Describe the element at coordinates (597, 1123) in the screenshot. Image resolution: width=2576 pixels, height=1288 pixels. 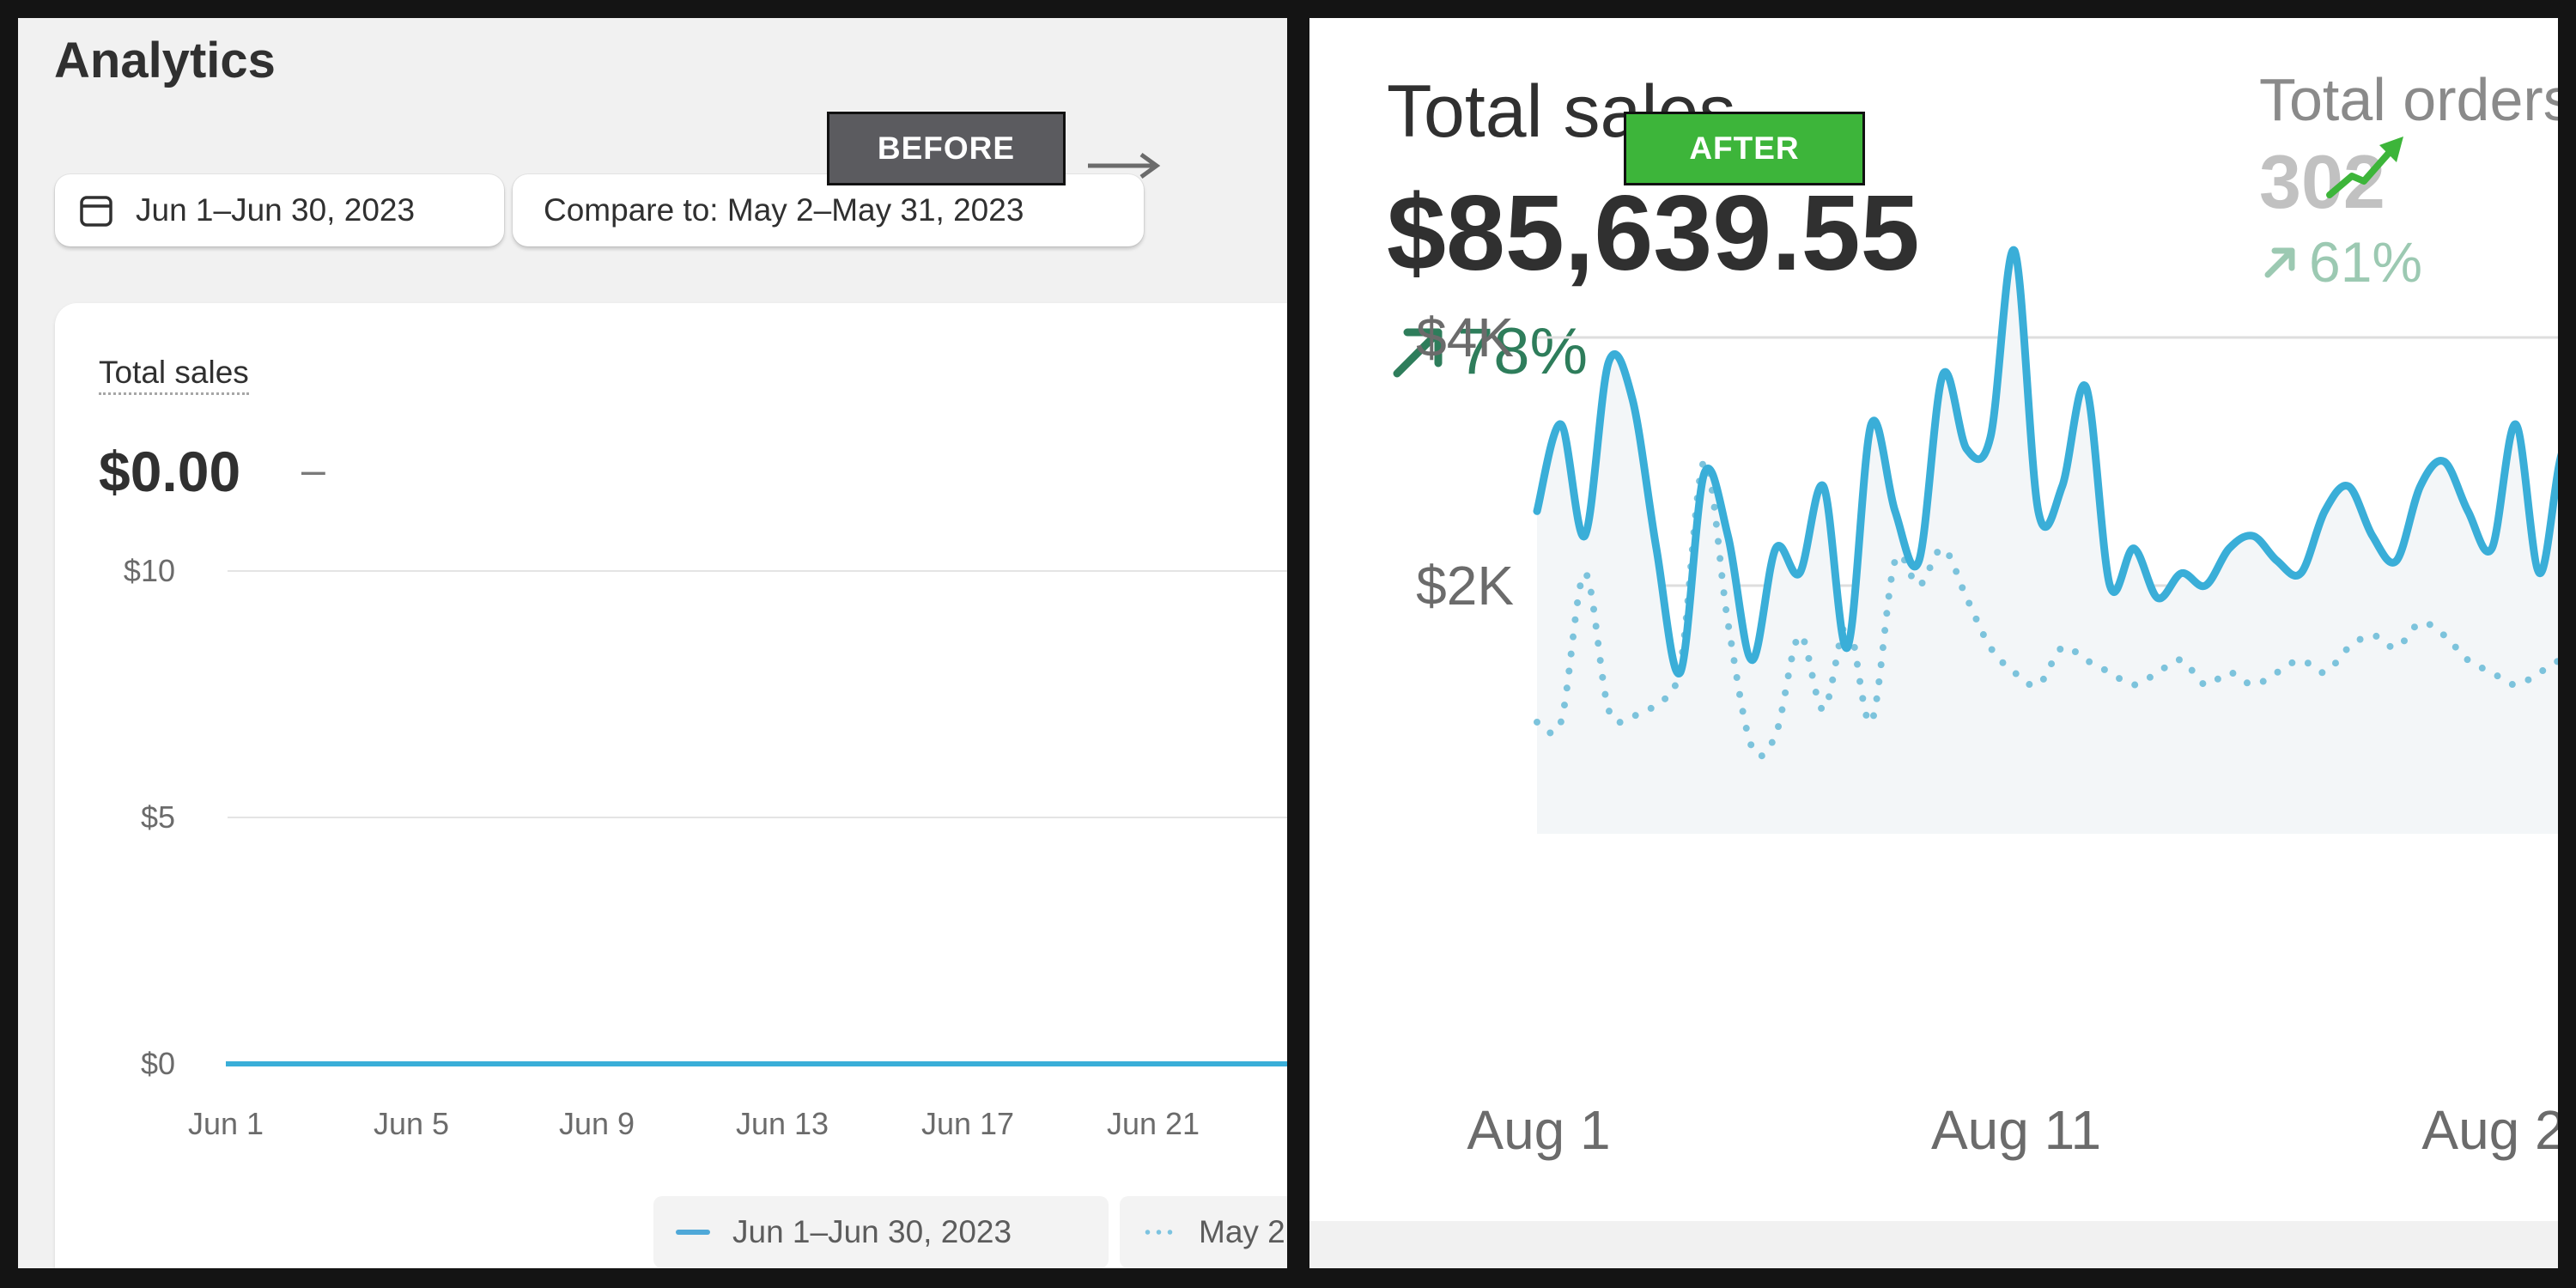
I see `x-tick-label: Jun 9` at that location.